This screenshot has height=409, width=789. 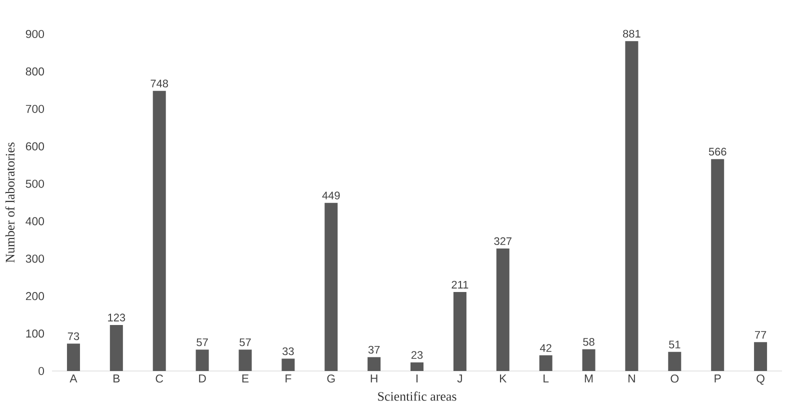 I want to click on data-label: 73, so click(x=74, y=336).